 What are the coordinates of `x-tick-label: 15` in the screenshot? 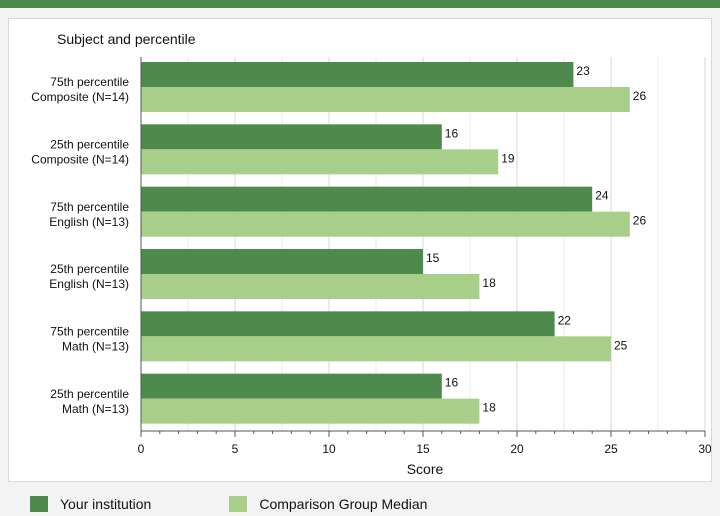 It's located at (423, 449).